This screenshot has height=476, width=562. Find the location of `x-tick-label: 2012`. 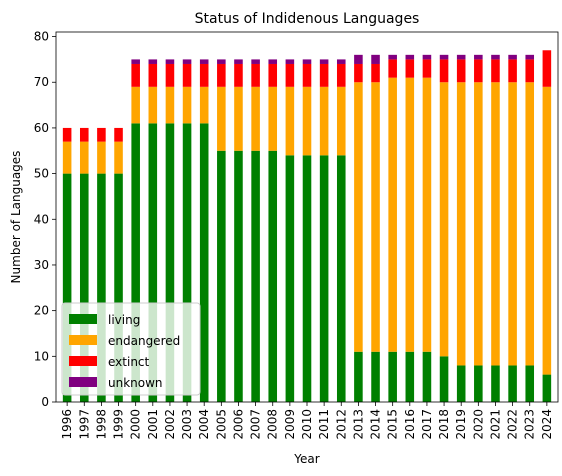

x-tick-label: 2012 is located at coordinates (341, 424).